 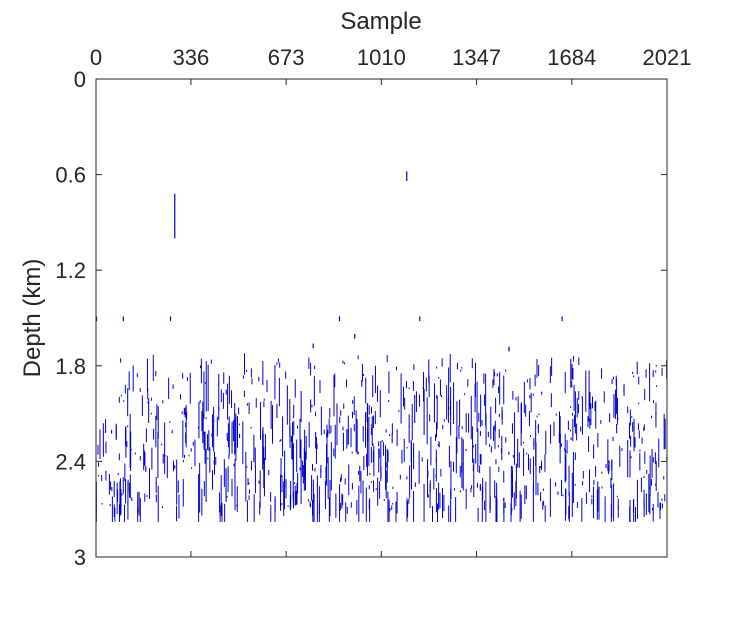 I want to click on x-tick-label: 336, so click(x=191, y=57).